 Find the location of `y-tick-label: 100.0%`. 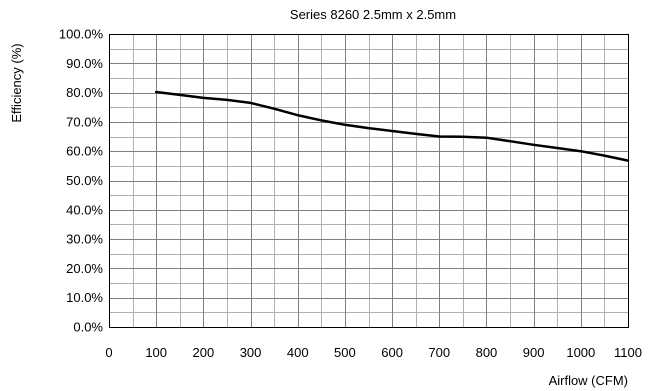

y-tick-label: 100.0% is located at coordinates (81, 34).